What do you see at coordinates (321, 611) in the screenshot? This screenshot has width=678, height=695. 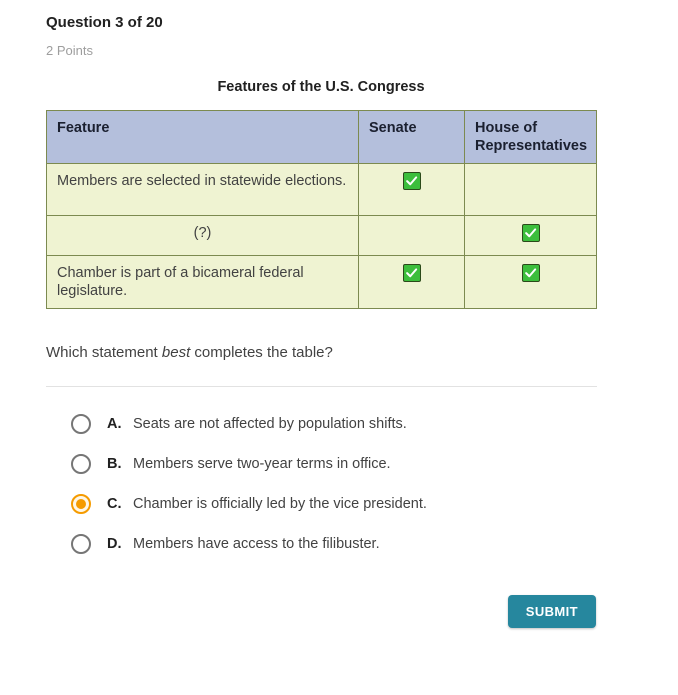 I see `submit-row: SUBMIT` at bounding box center [321, 611].